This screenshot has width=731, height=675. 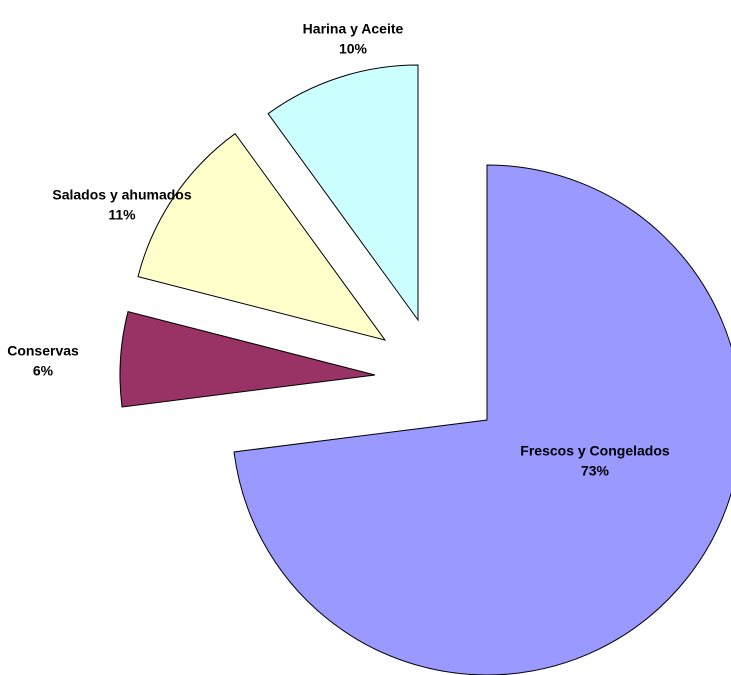 What do you see at coordinates (353, 29) in the screenshot?
I see `slice-label: Harina y Aceite` at bounding box center [353, 29].